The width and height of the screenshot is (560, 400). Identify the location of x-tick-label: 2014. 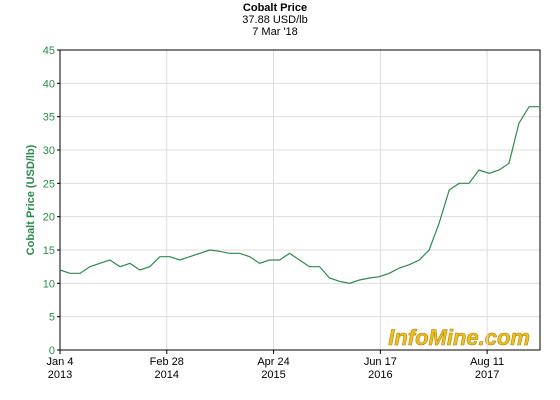
(167, 375).